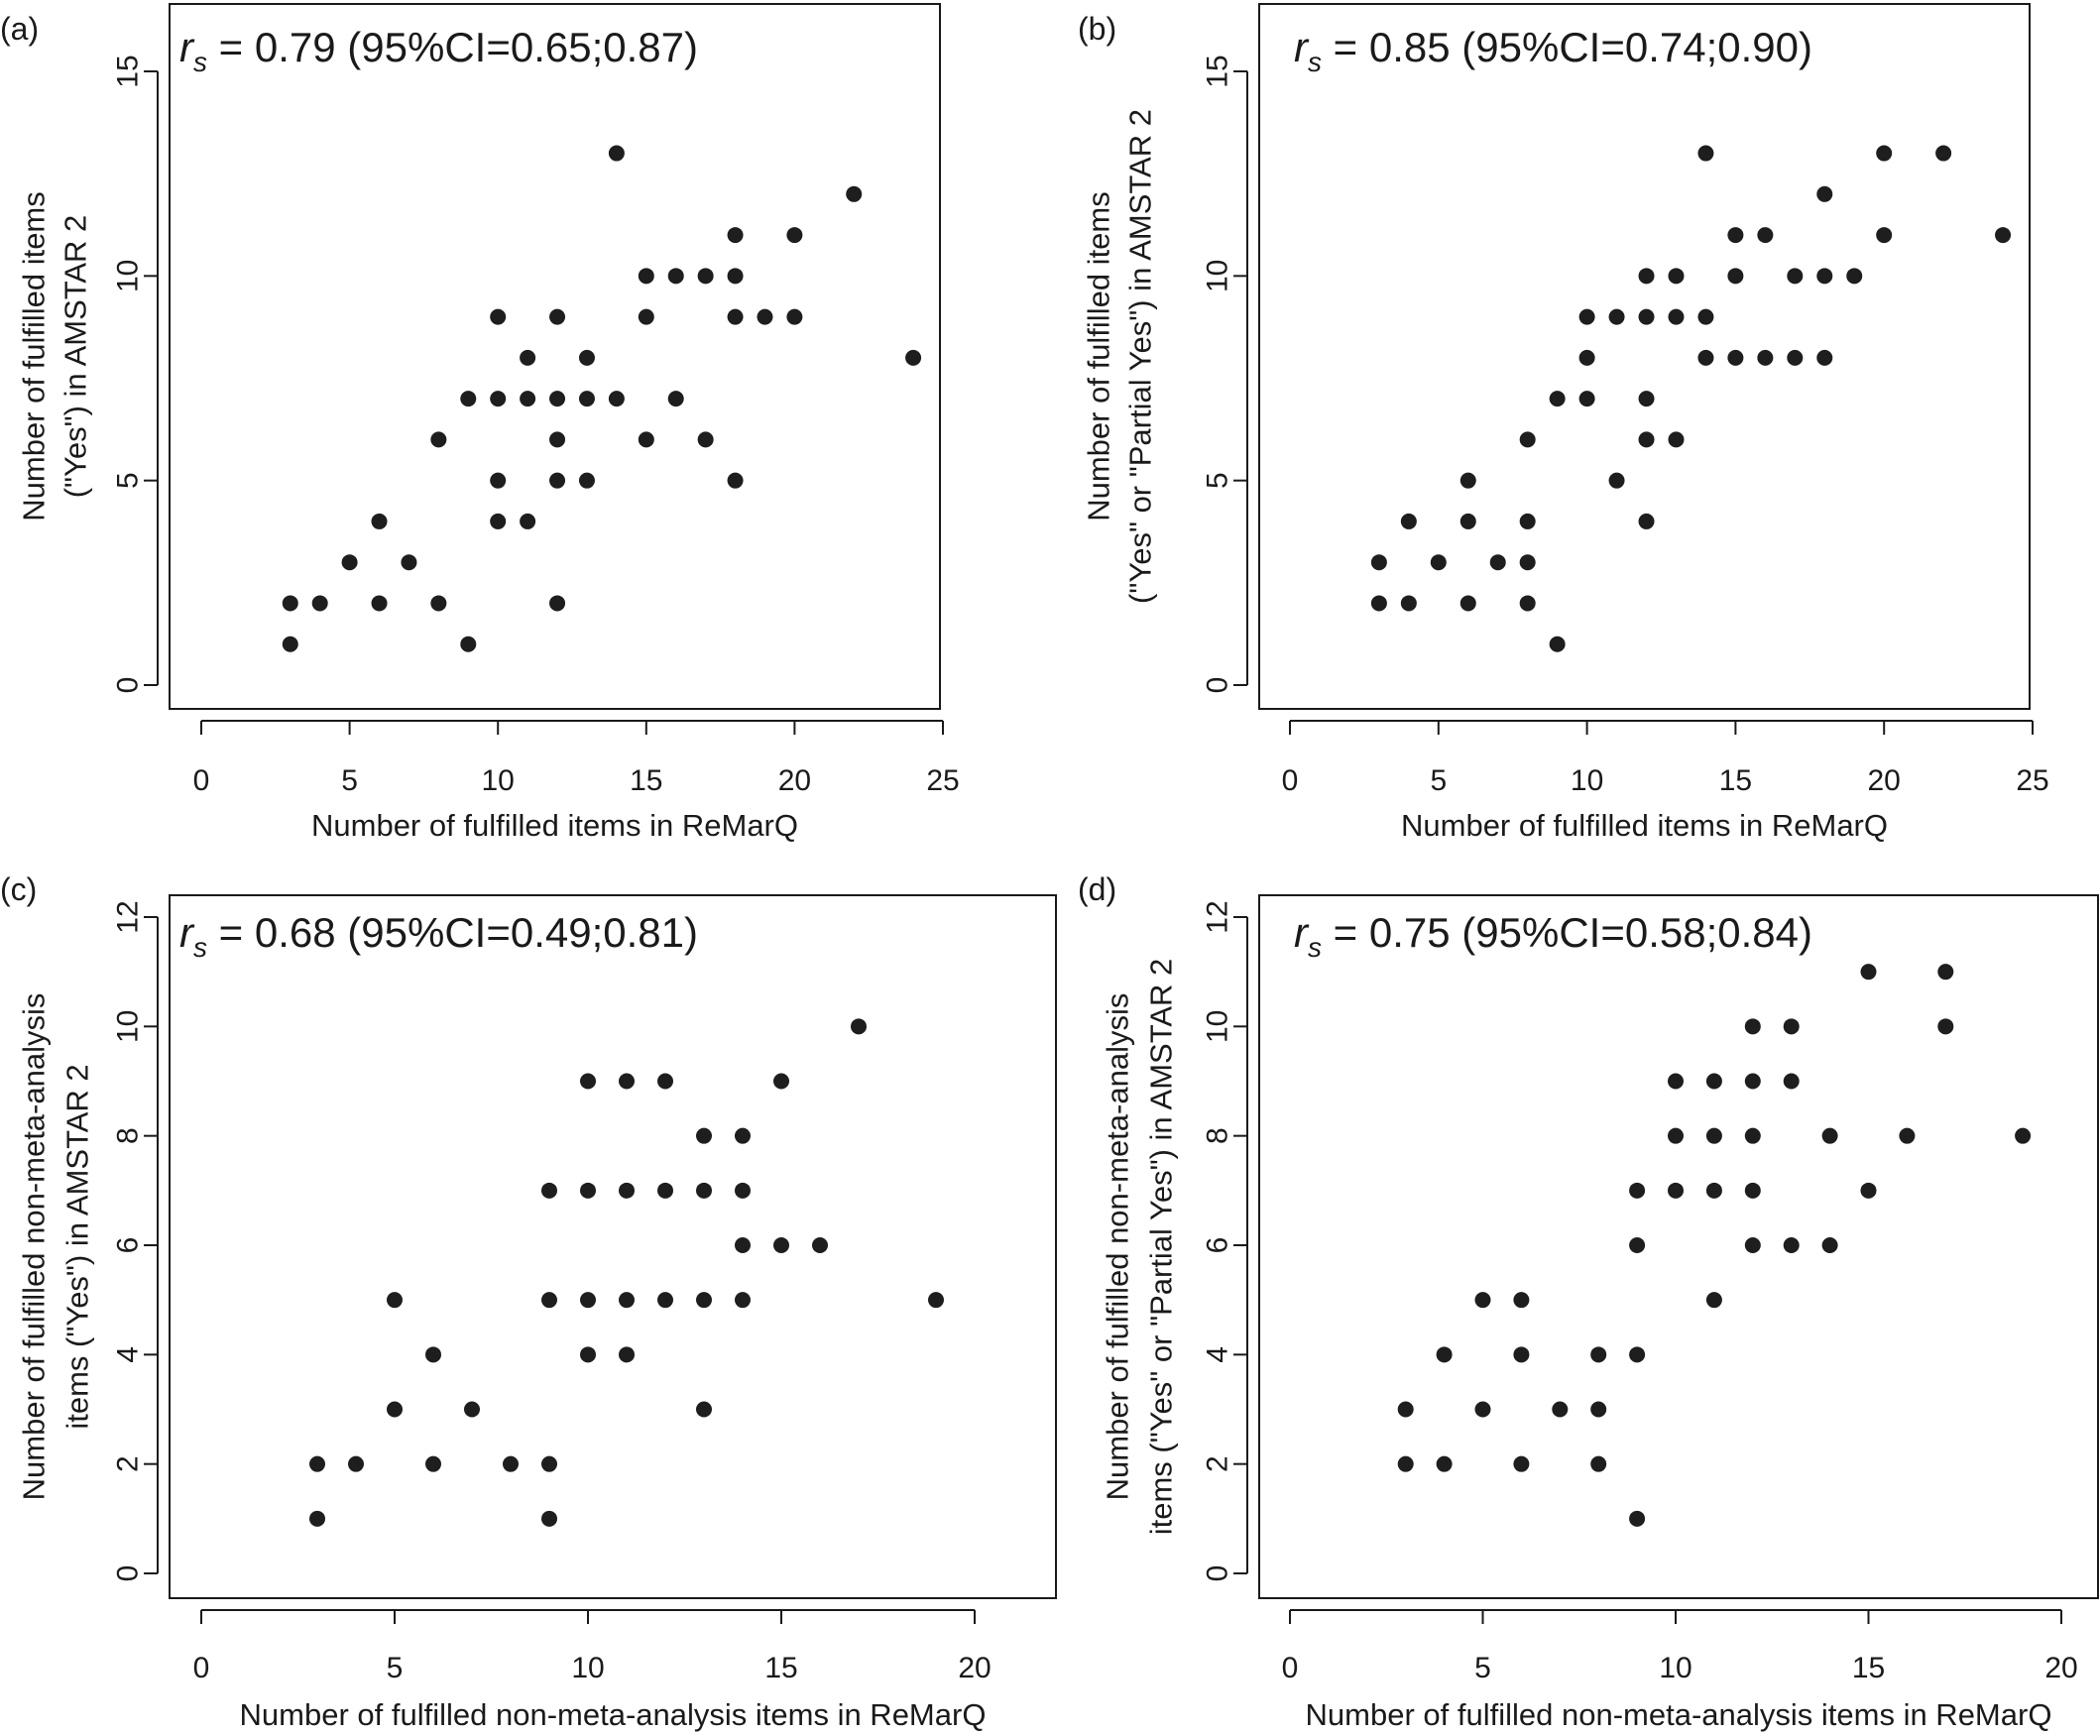 The image size is (2100, 1736). What do you see at coordinates (34, 356) in the screenshot?
I see `y-axis-title-line: Number of fulfilled items` at bounding box center [34, 356].